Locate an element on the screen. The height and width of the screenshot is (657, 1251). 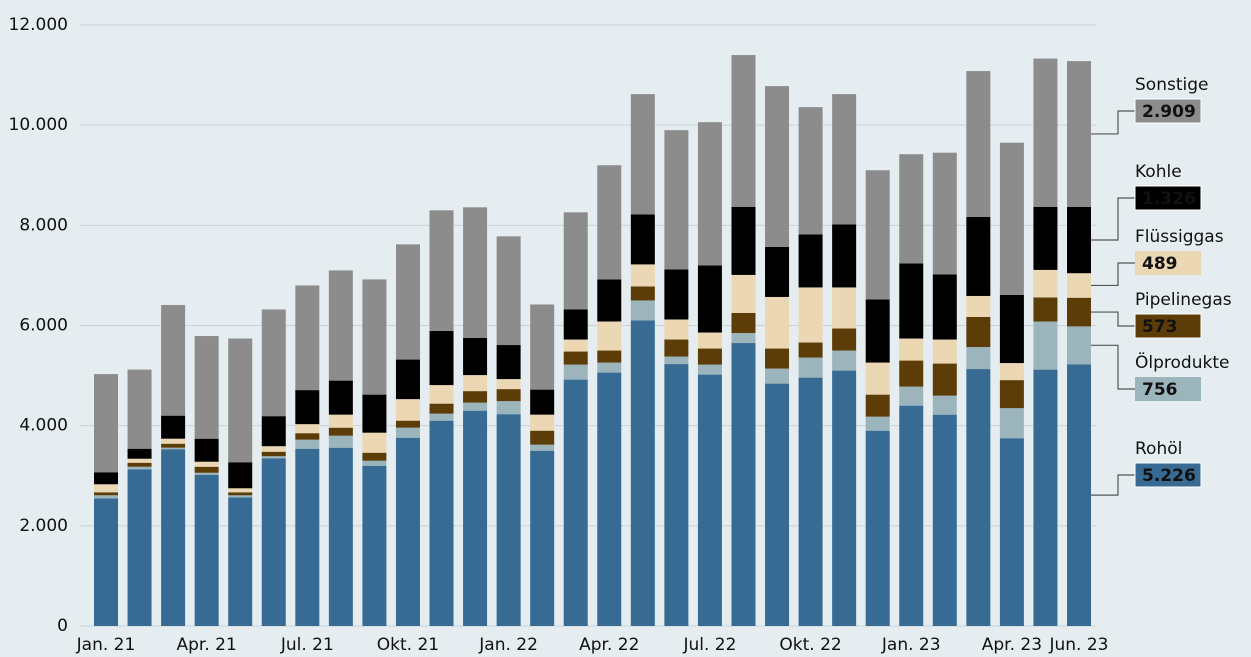
value-label: 1.326 is located at coordinates (1169, 199).